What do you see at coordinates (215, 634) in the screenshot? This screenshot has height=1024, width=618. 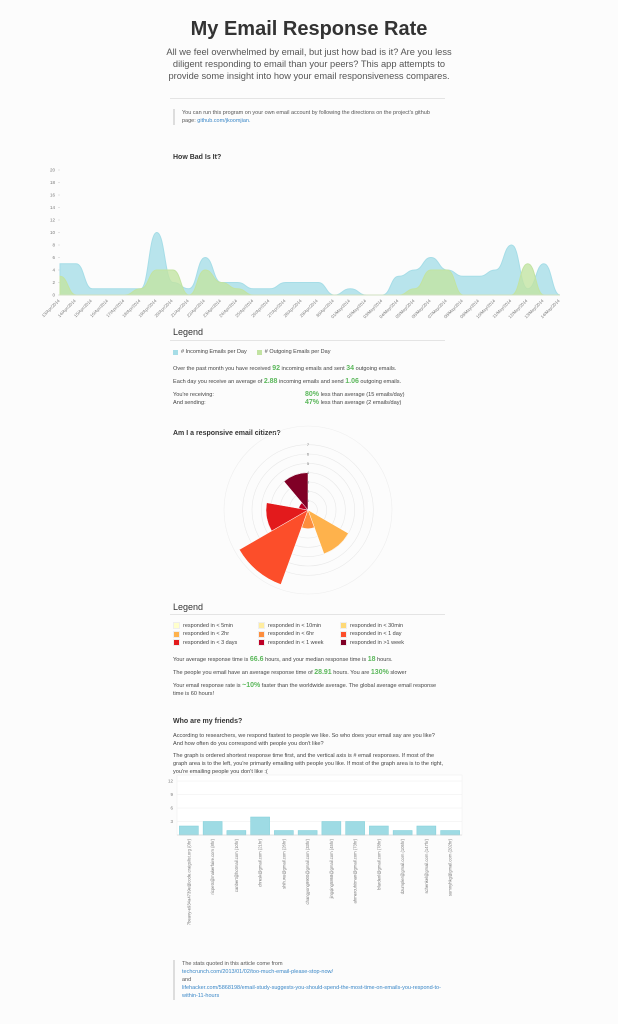 I see `legend-item: responded in < 2hr` at bounding box center [215, 634].